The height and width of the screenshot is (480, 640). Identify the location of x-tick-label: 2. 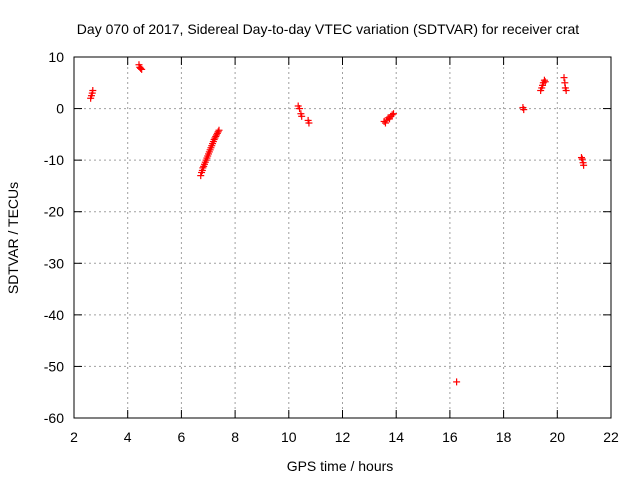
(74, 437).